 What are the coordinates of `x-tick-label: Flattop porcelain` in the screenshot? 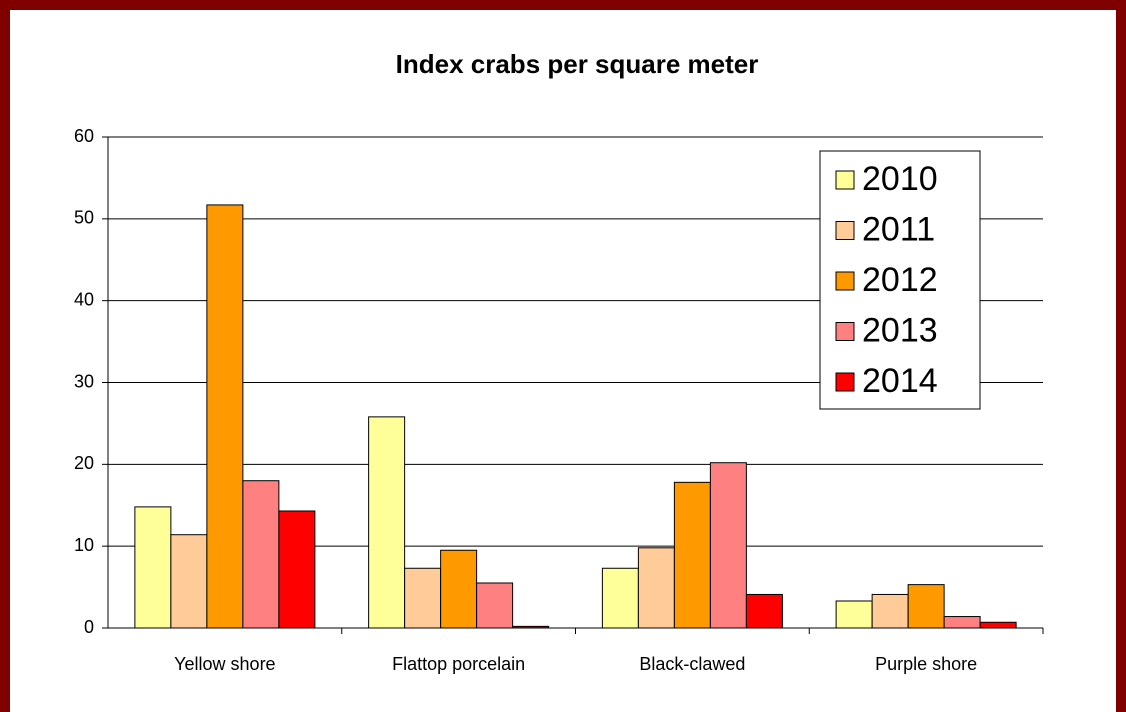 It's located at (458, 664).